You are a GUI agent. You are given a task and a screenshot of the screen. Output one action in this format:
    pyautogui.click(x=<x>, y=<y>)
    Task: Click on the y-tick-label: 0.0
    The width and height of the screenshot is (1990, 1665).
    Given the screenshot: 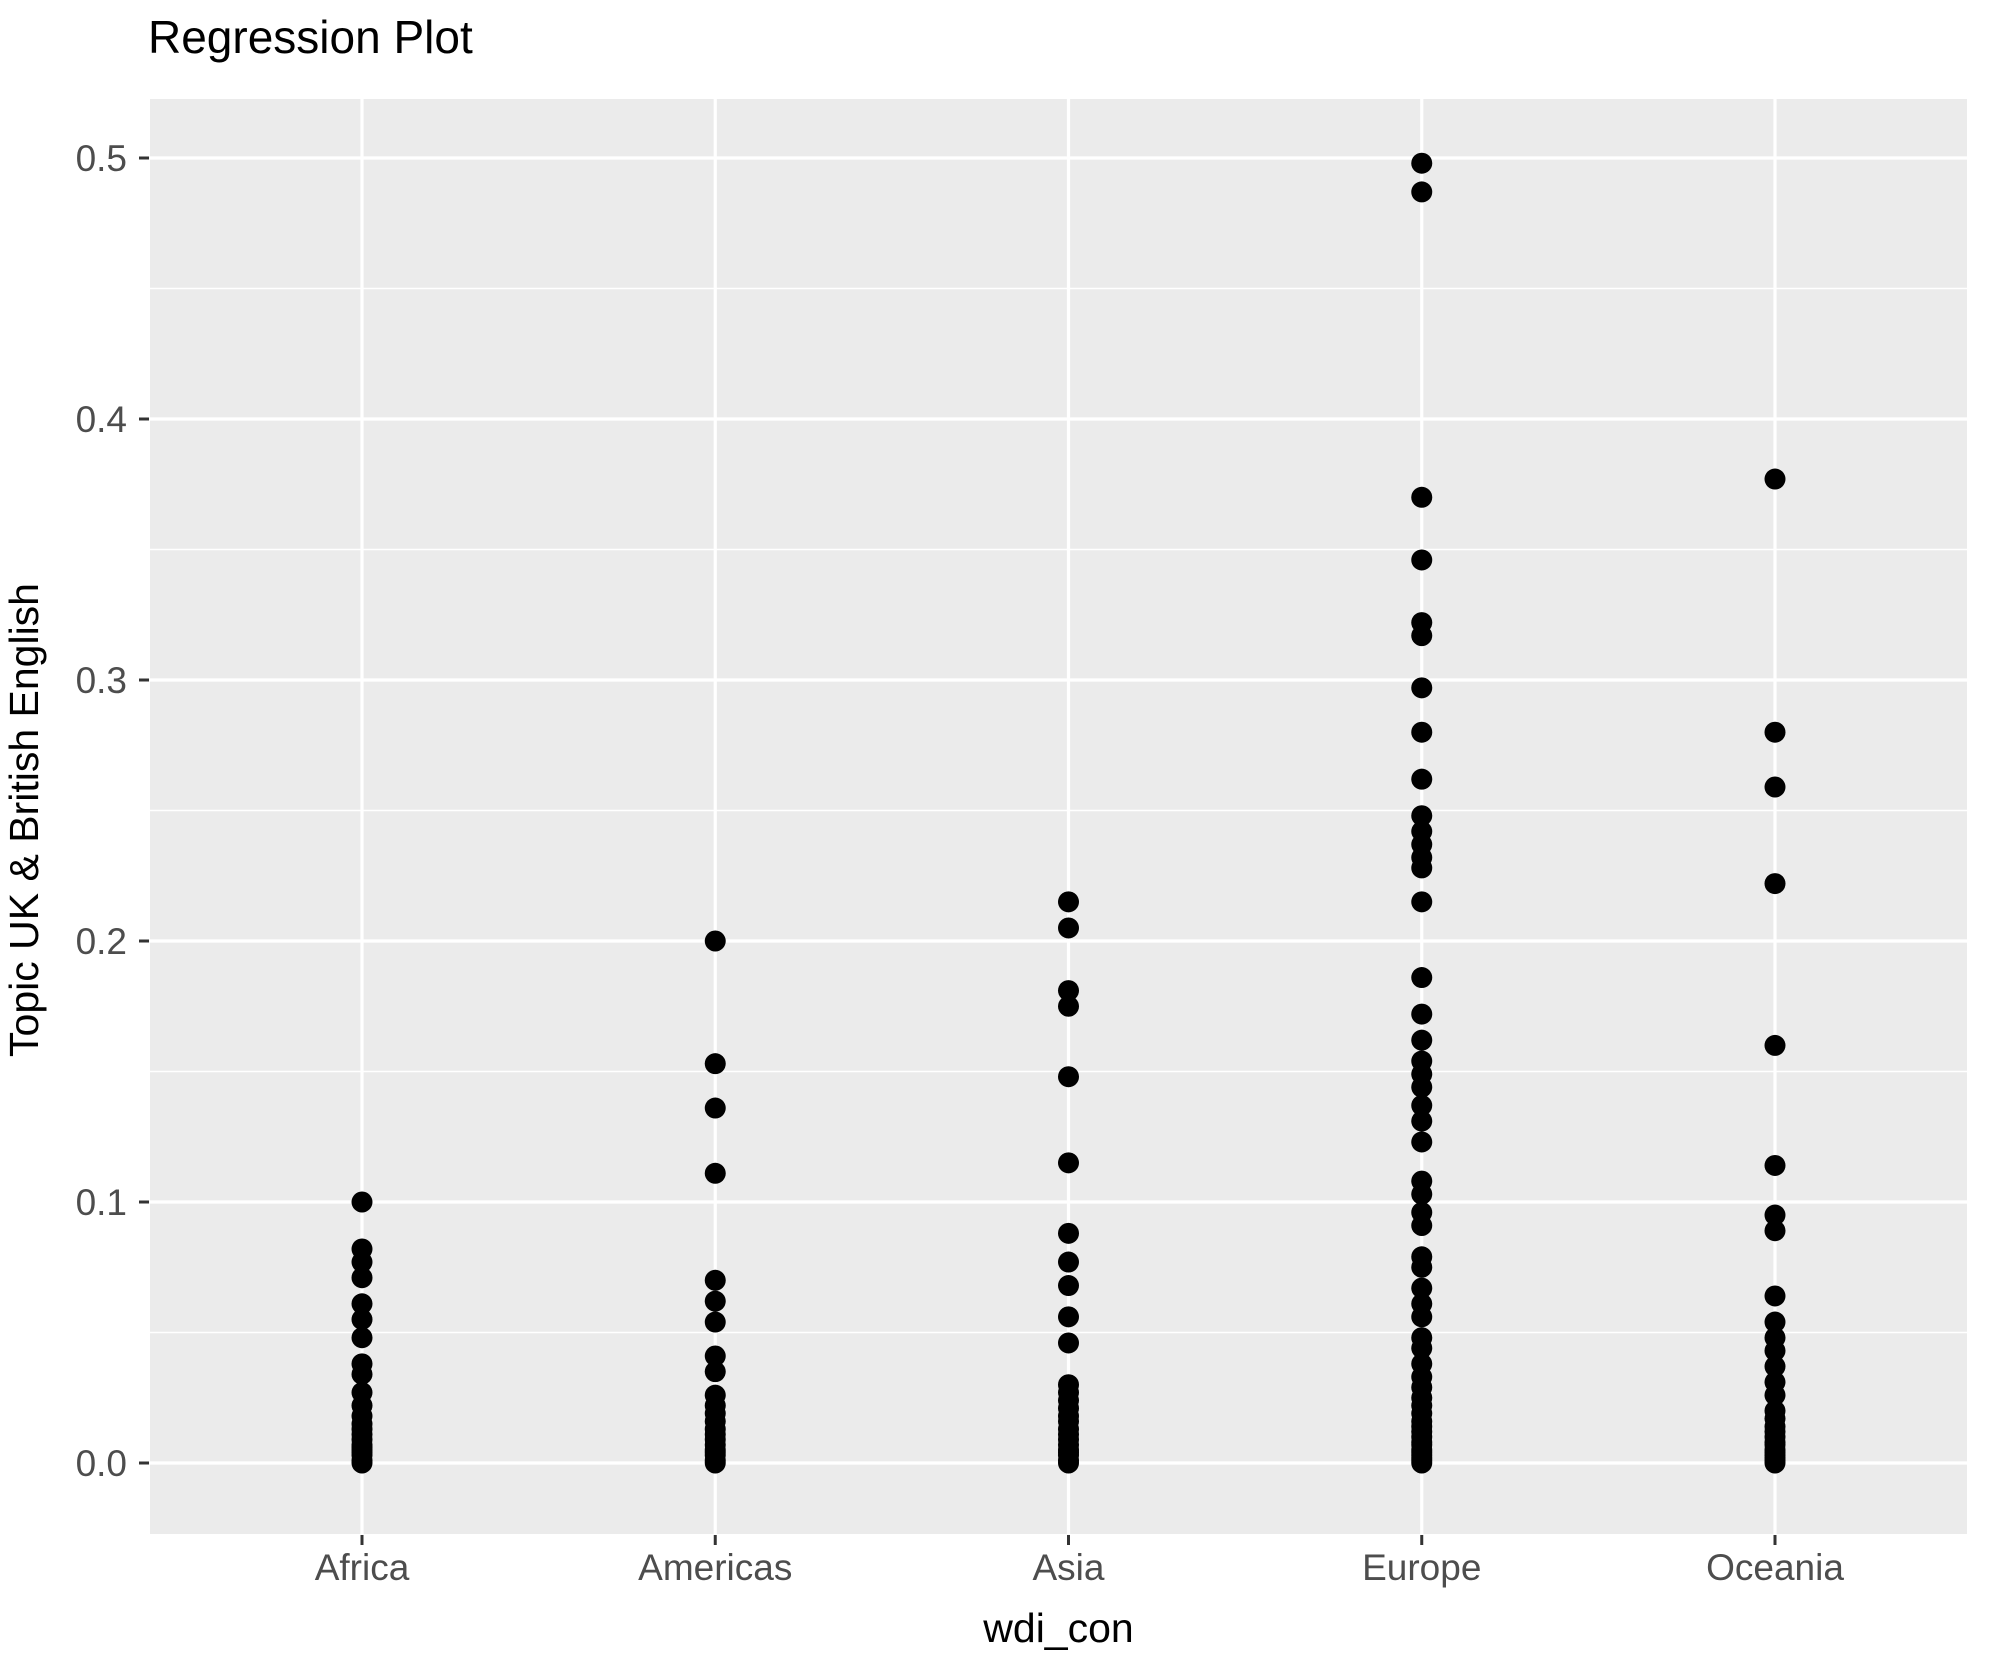 What is the action you would take?
    pyautogui.click(x=101, y=1463)
    